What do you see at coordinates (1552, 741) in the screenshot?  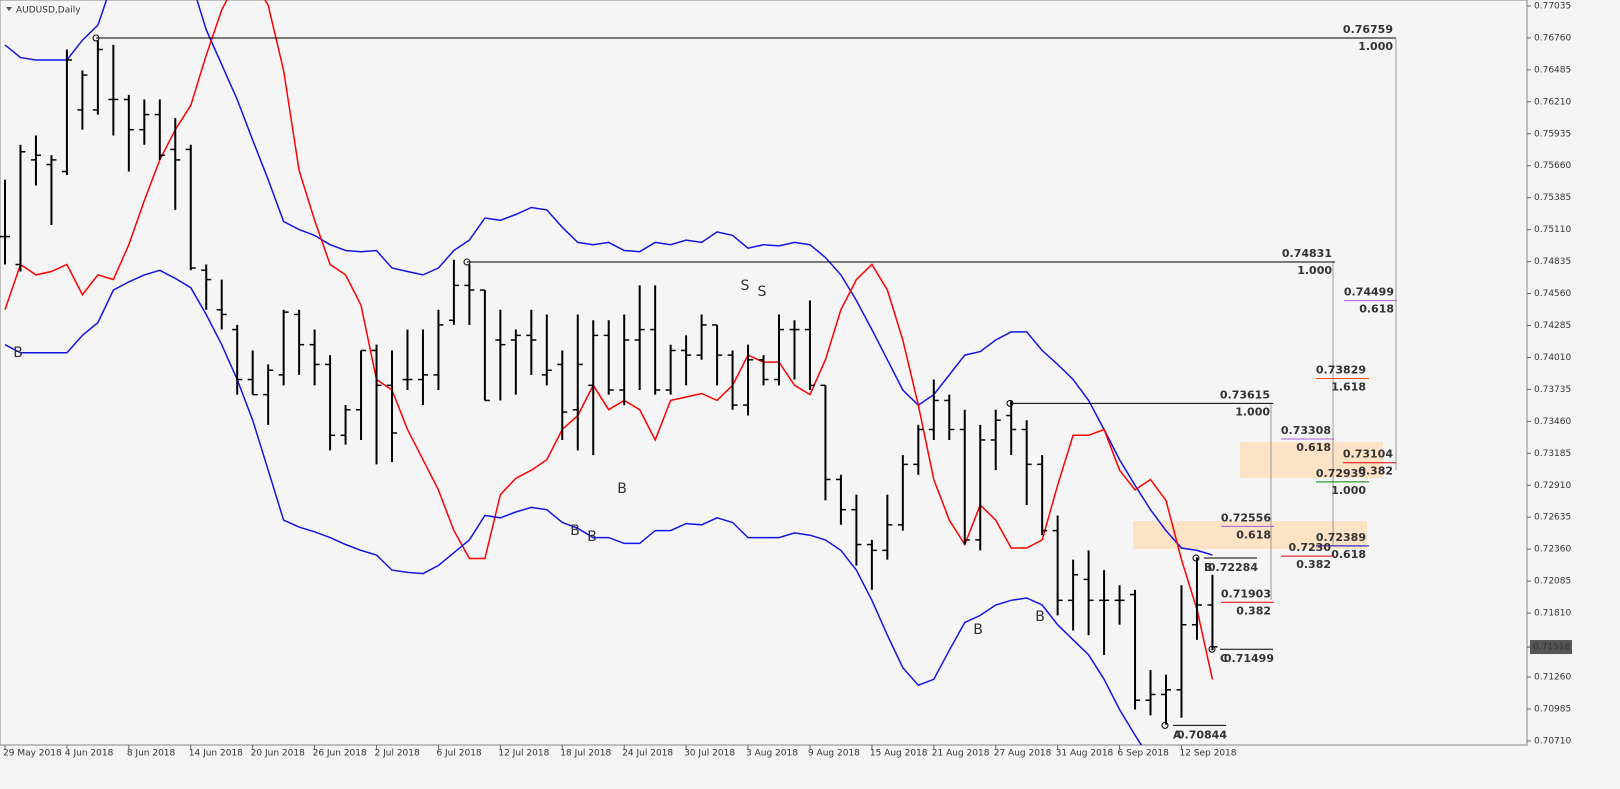 I see `y-tick-label: 0.70710` at bounding box center [1552, 741].